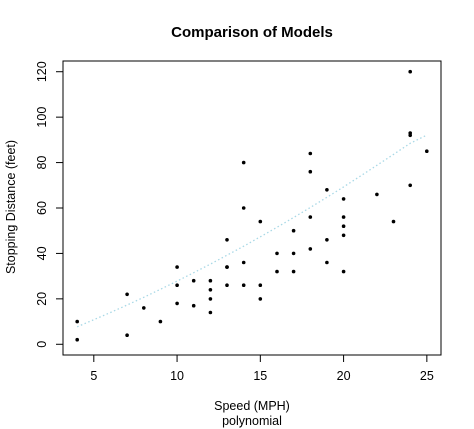 This screenshot has height=429, width=474. I want to click on y-tick-label: 80, so click(42, 163).